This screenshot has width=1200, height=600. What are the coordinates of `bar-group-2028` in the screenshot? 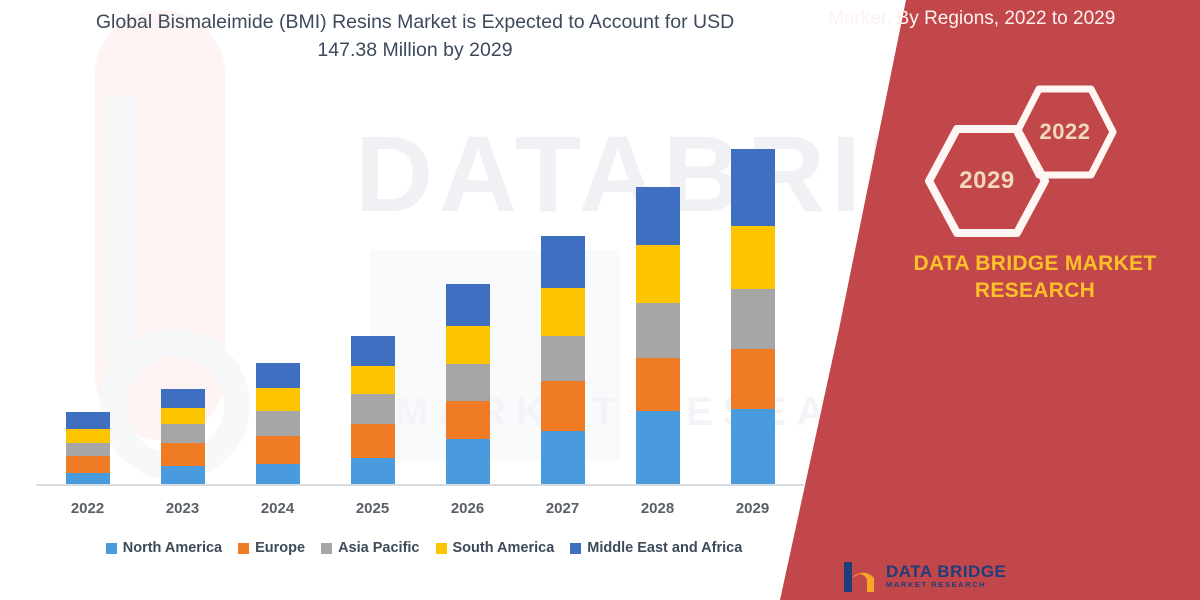 It's located at (657, 297).